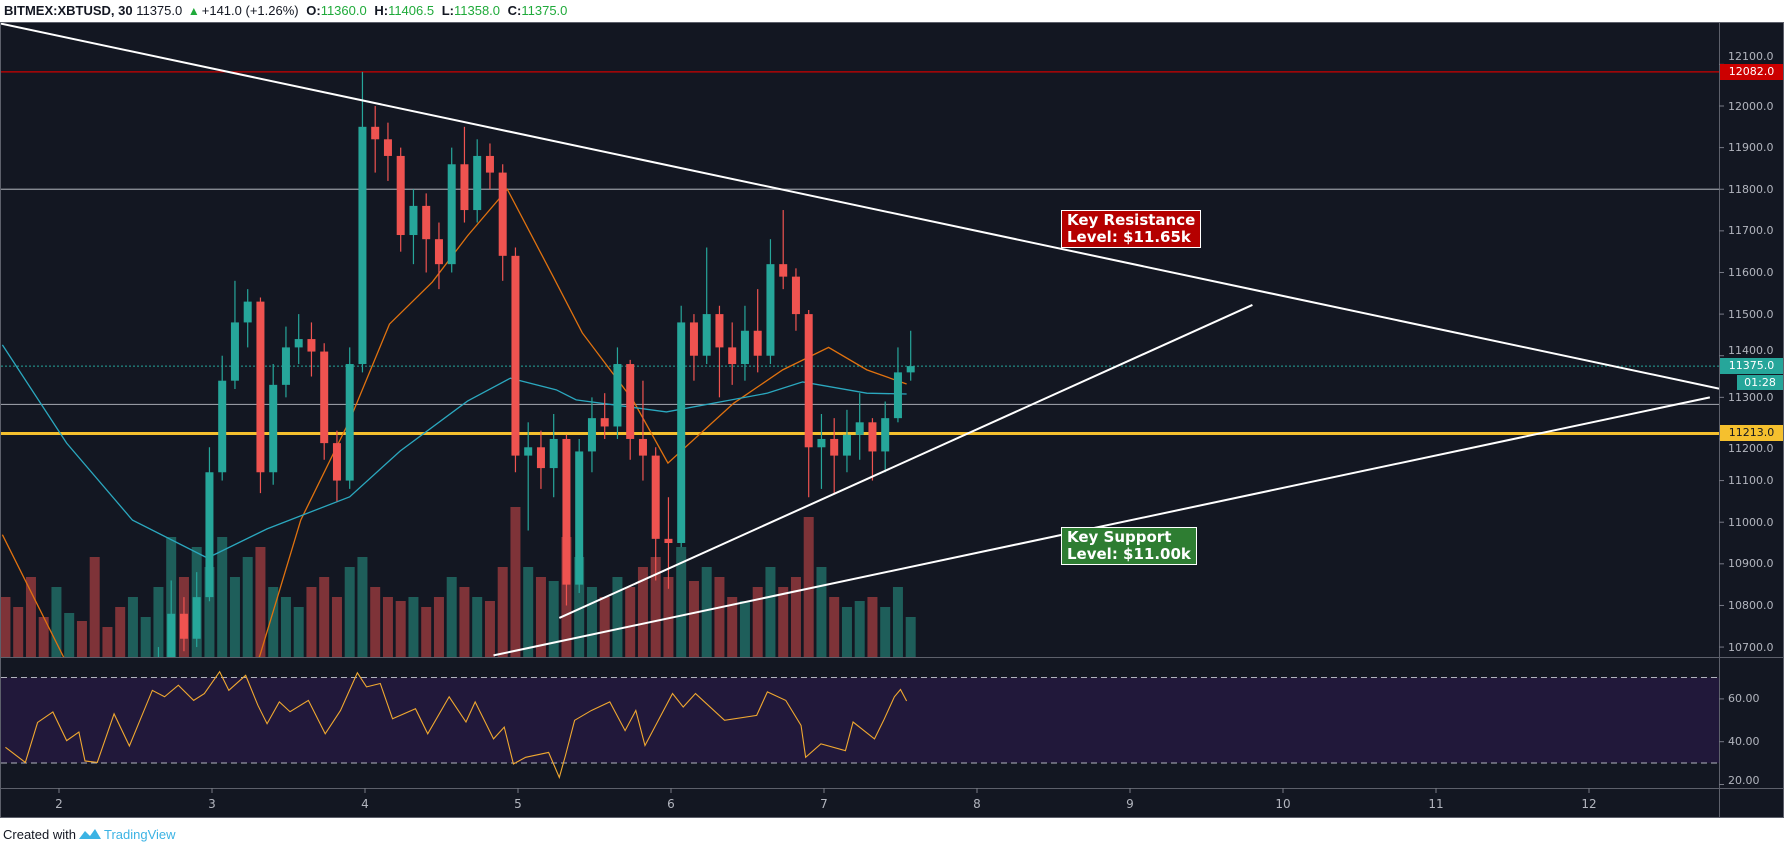  I want to click on last-price-tag: 11375.0, so click(1751, 366).